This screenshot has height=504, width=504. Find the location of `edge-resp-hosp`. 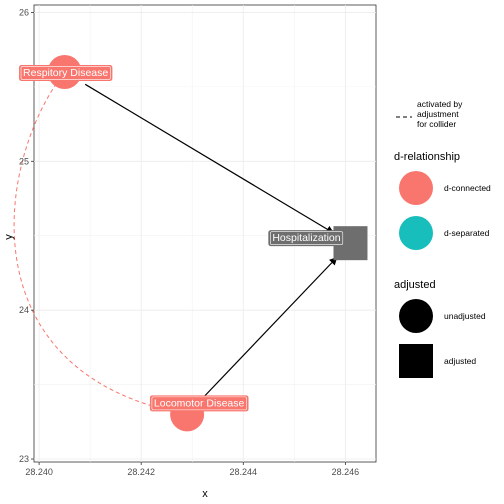

edge-resp-hosp is located at coordinates (209, 158).